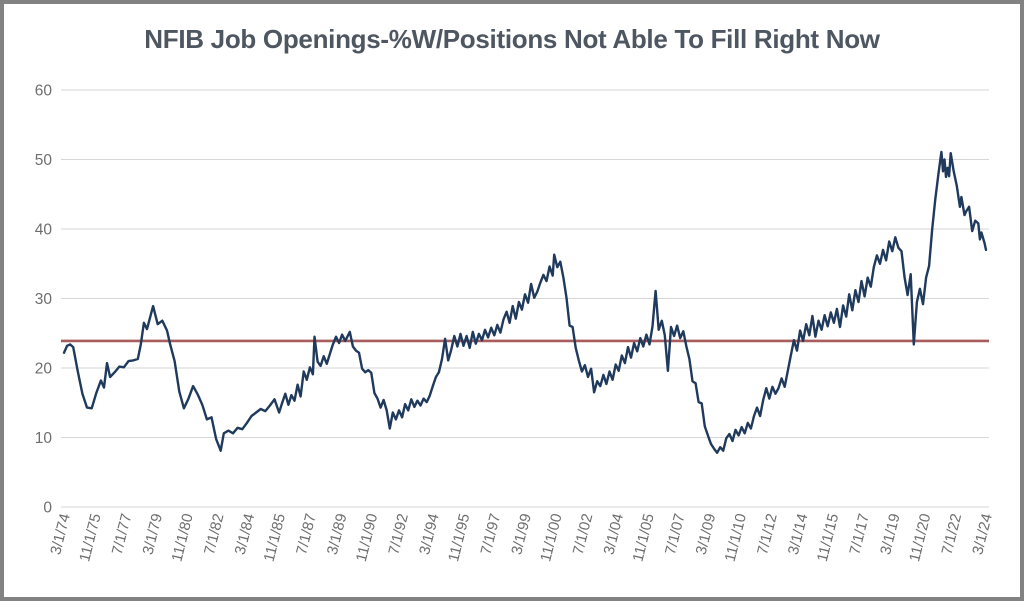 This screenshot has height=601, width=1024. I want to click on x-tick-label: 3/1/04, so click(613, 534).